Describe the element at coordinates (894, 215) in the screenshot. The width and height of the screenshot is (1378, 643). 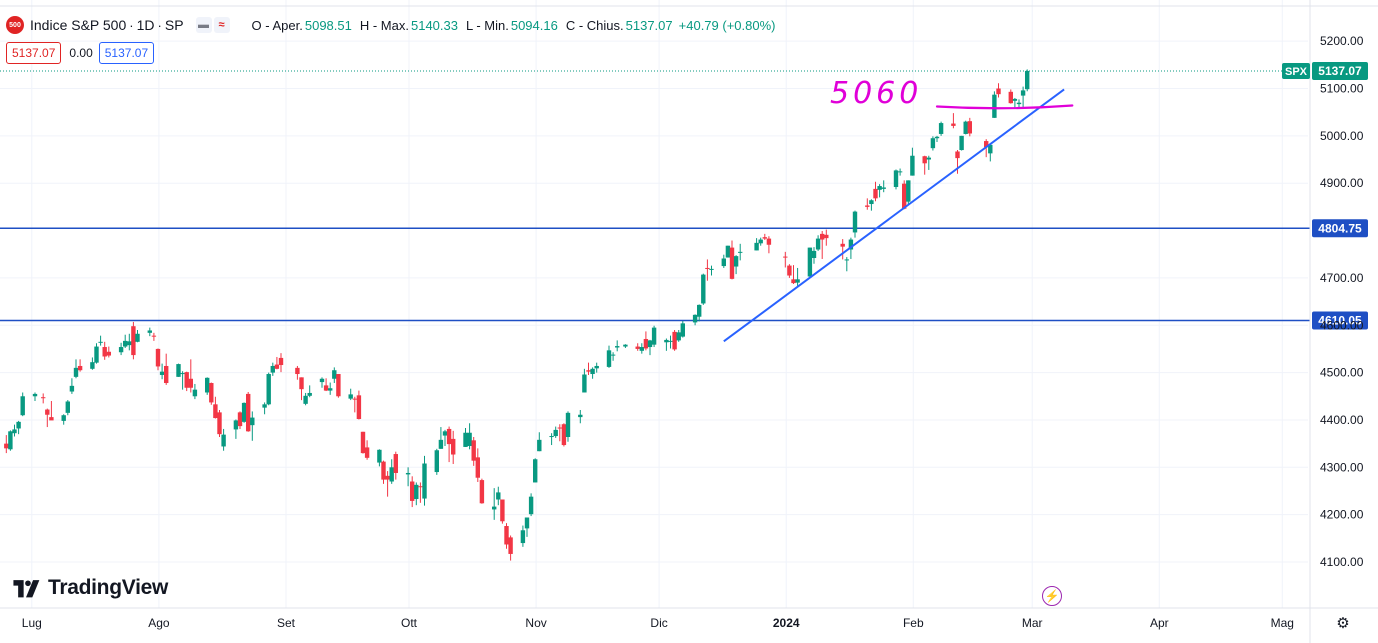
I see `trendline` at that location.